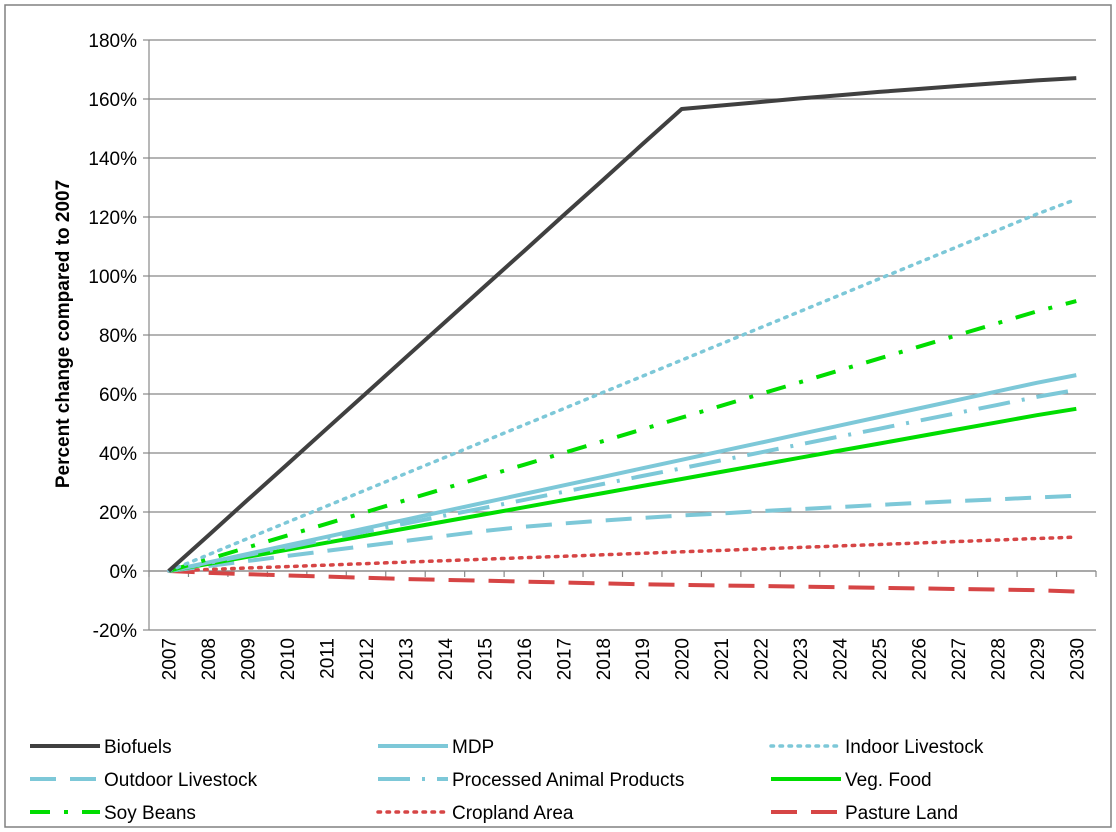 Image resolution: width=1116 pixels, height=832 pixels. I want to click on y-tick-label: 60%, so click(118, 395).